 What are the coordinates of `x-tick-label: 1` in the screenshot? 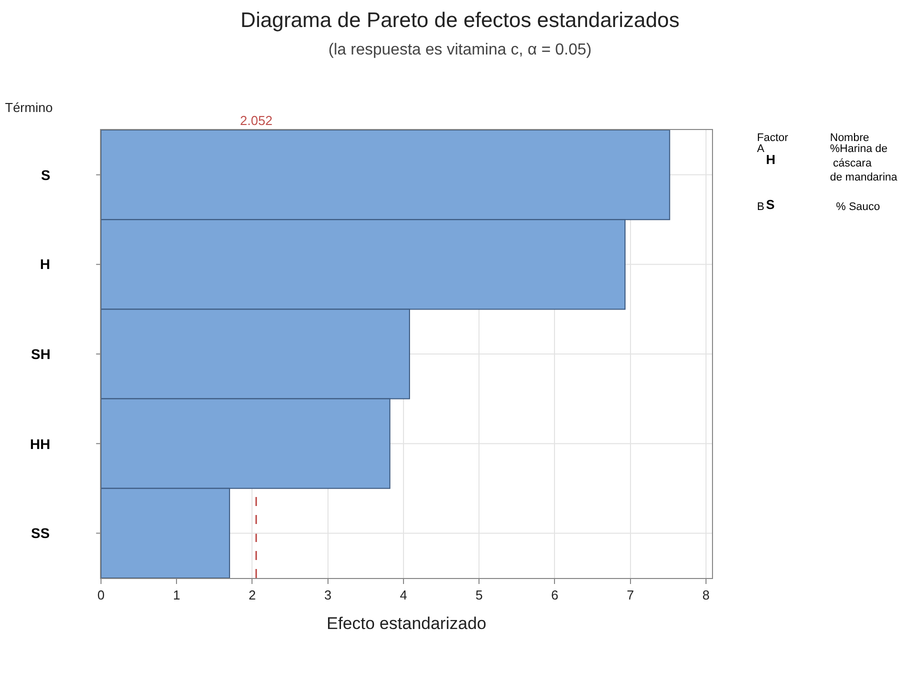 It's located at (176, 595).